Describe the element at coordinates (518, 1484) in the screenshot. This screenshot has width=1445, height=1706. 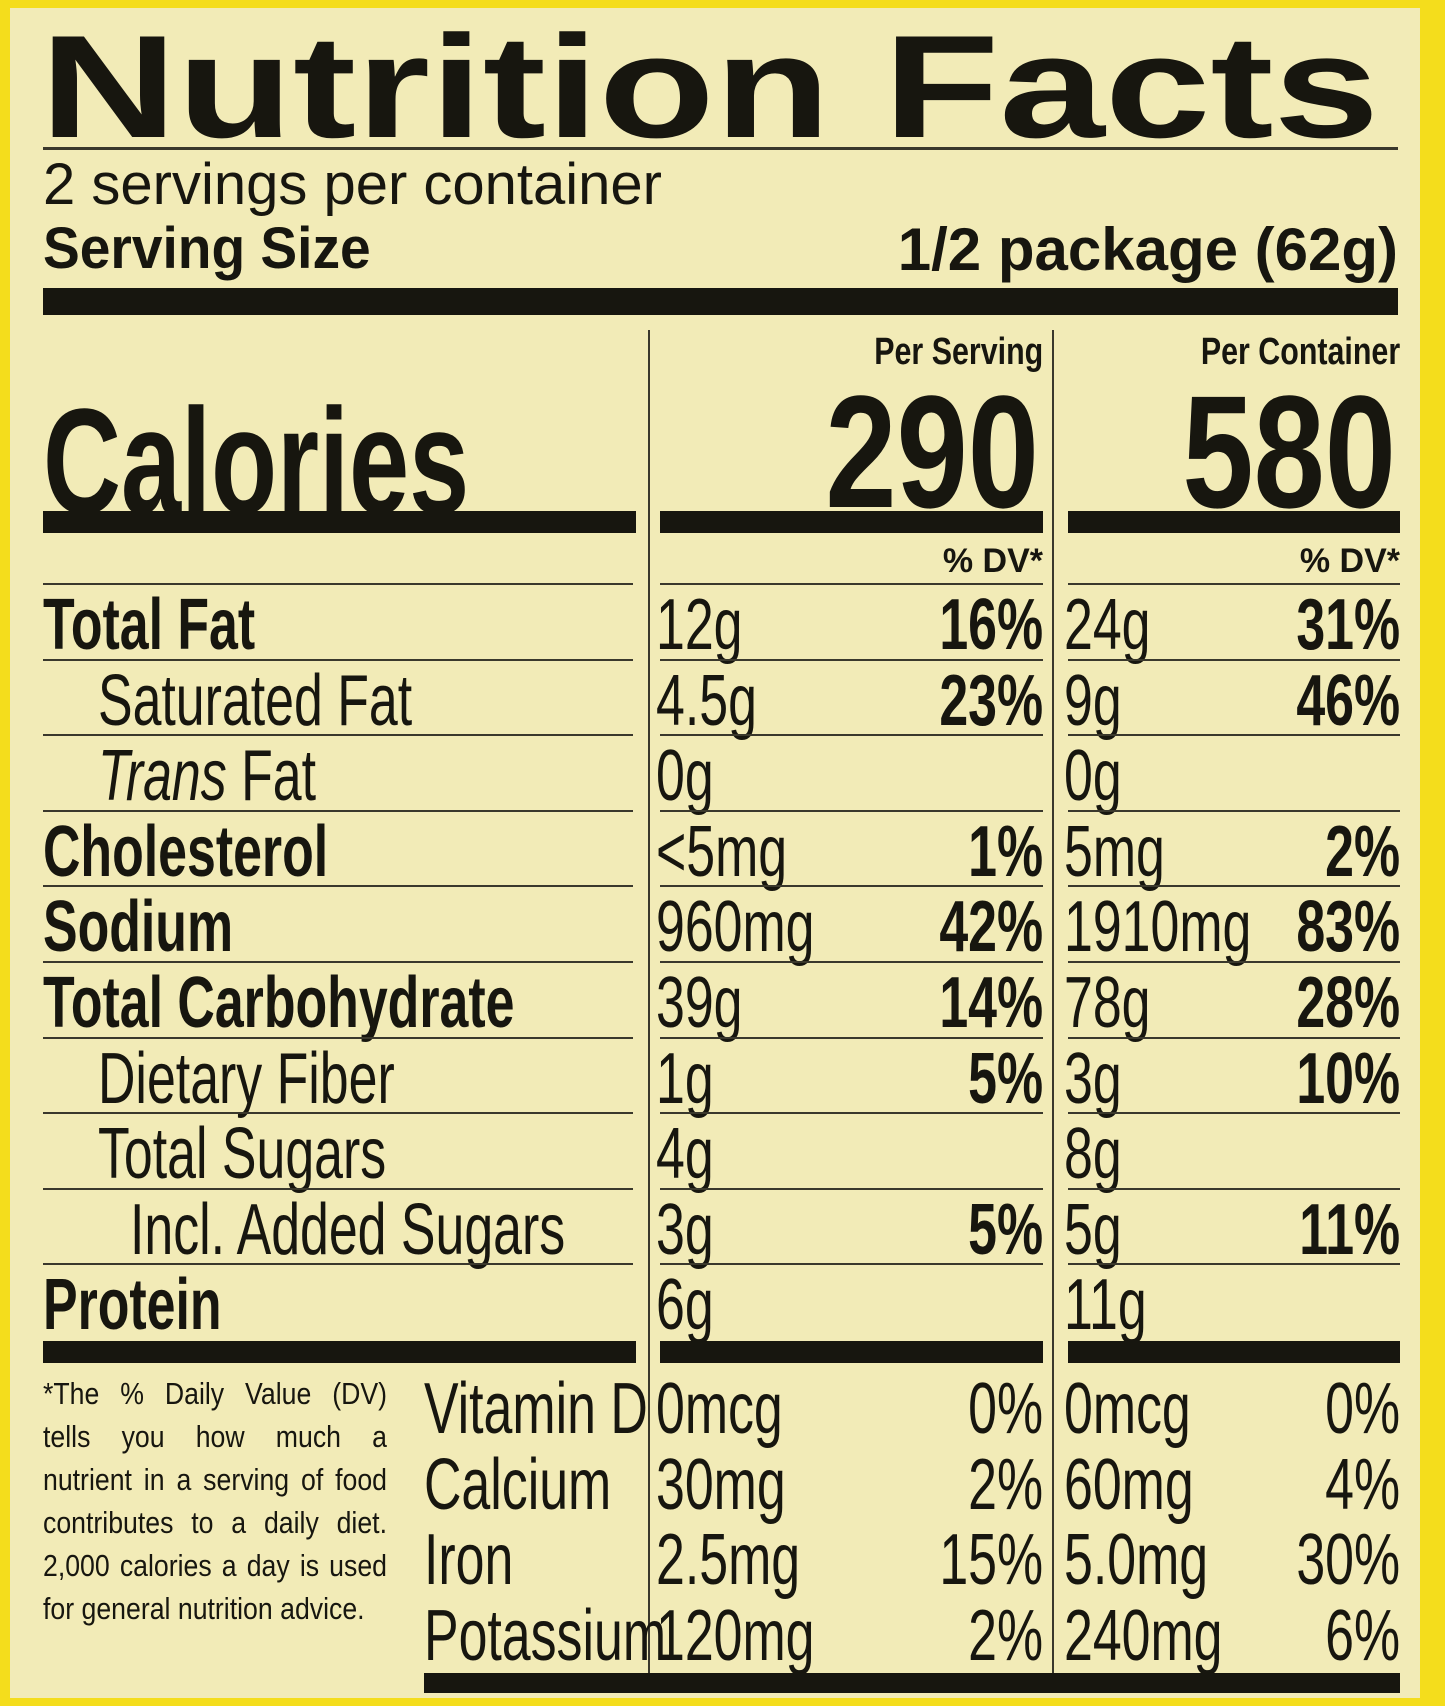
I see `vitamin-name: Calcium` at that location.